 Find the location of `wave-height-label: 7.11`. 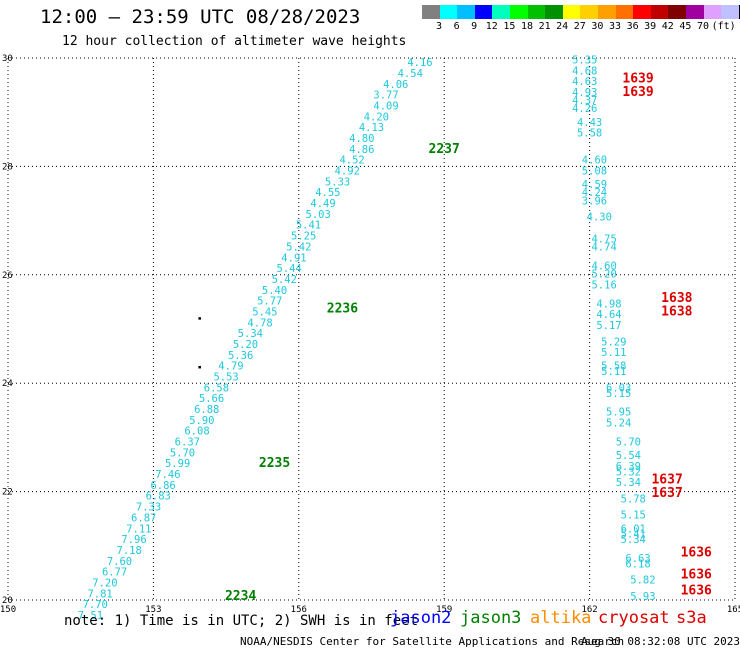

wave-height-label: 7.11 is located at coordinates (138, 529).